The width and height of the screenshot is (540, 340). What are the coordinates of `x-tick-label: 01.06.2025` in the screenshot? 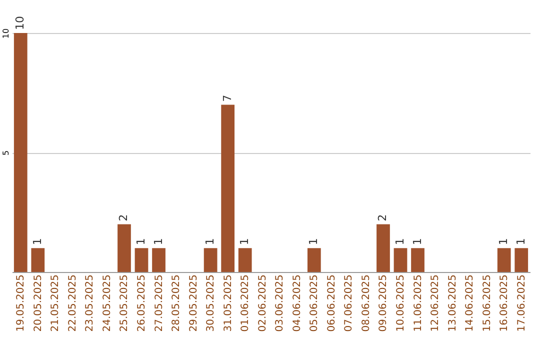 It's located at (246, 303).